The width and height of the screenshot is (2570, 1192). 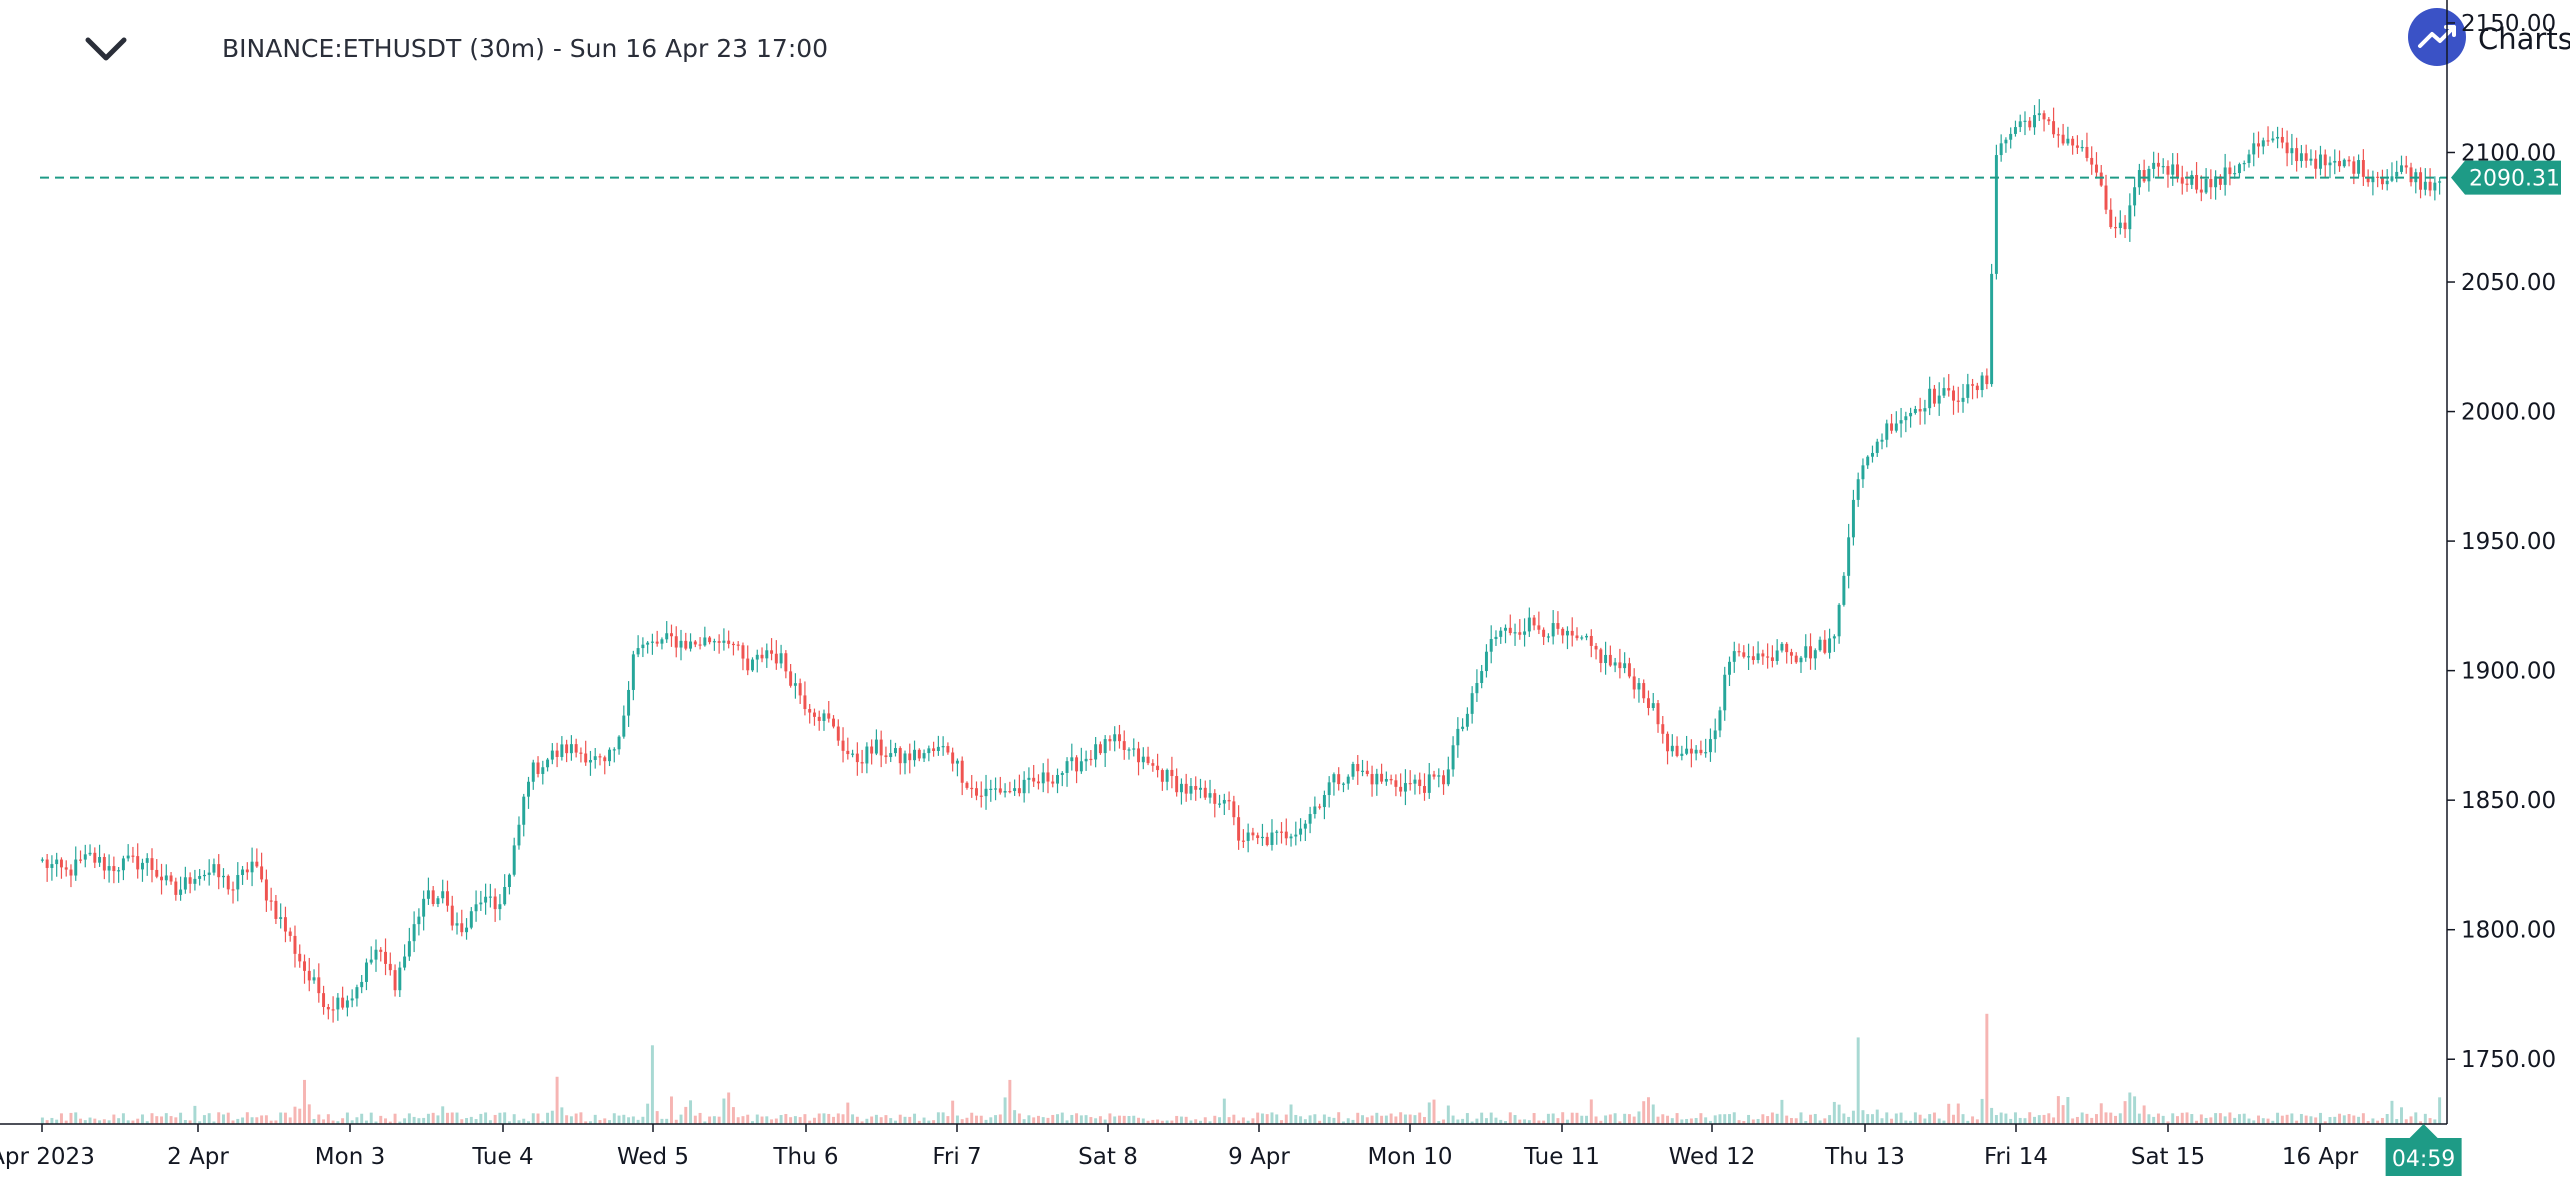 I want to click on time-tick-label: 16 Apr, so click(x=2320, y=1157).